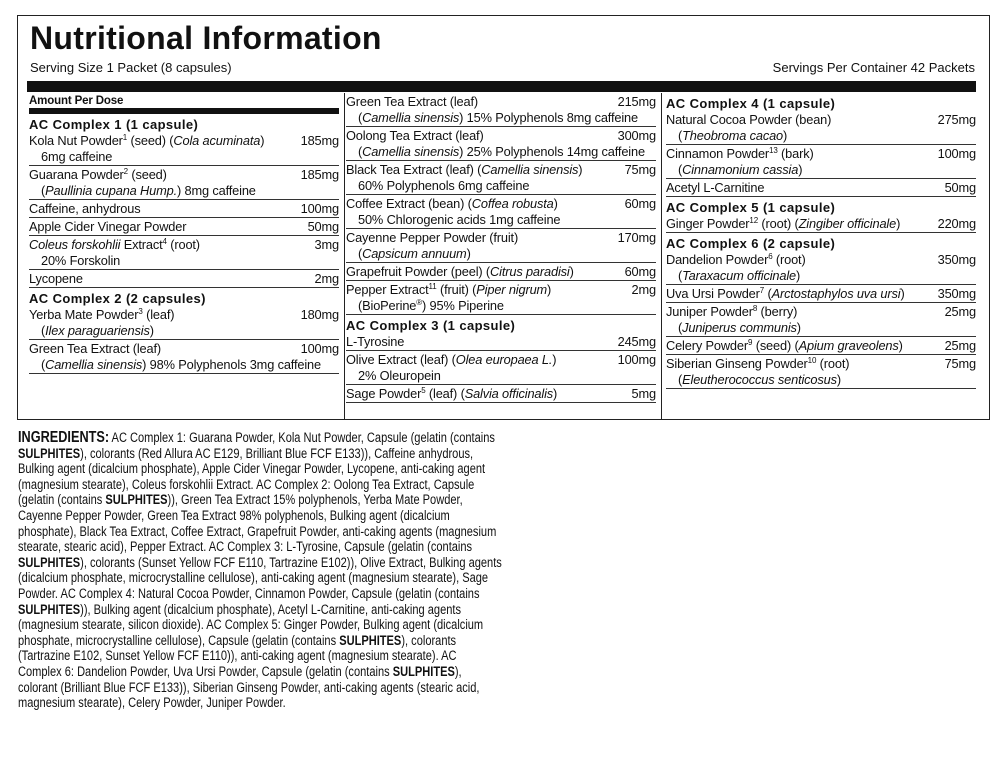  I want to click on nutrient-amount: 50mg, so click(960, 187).